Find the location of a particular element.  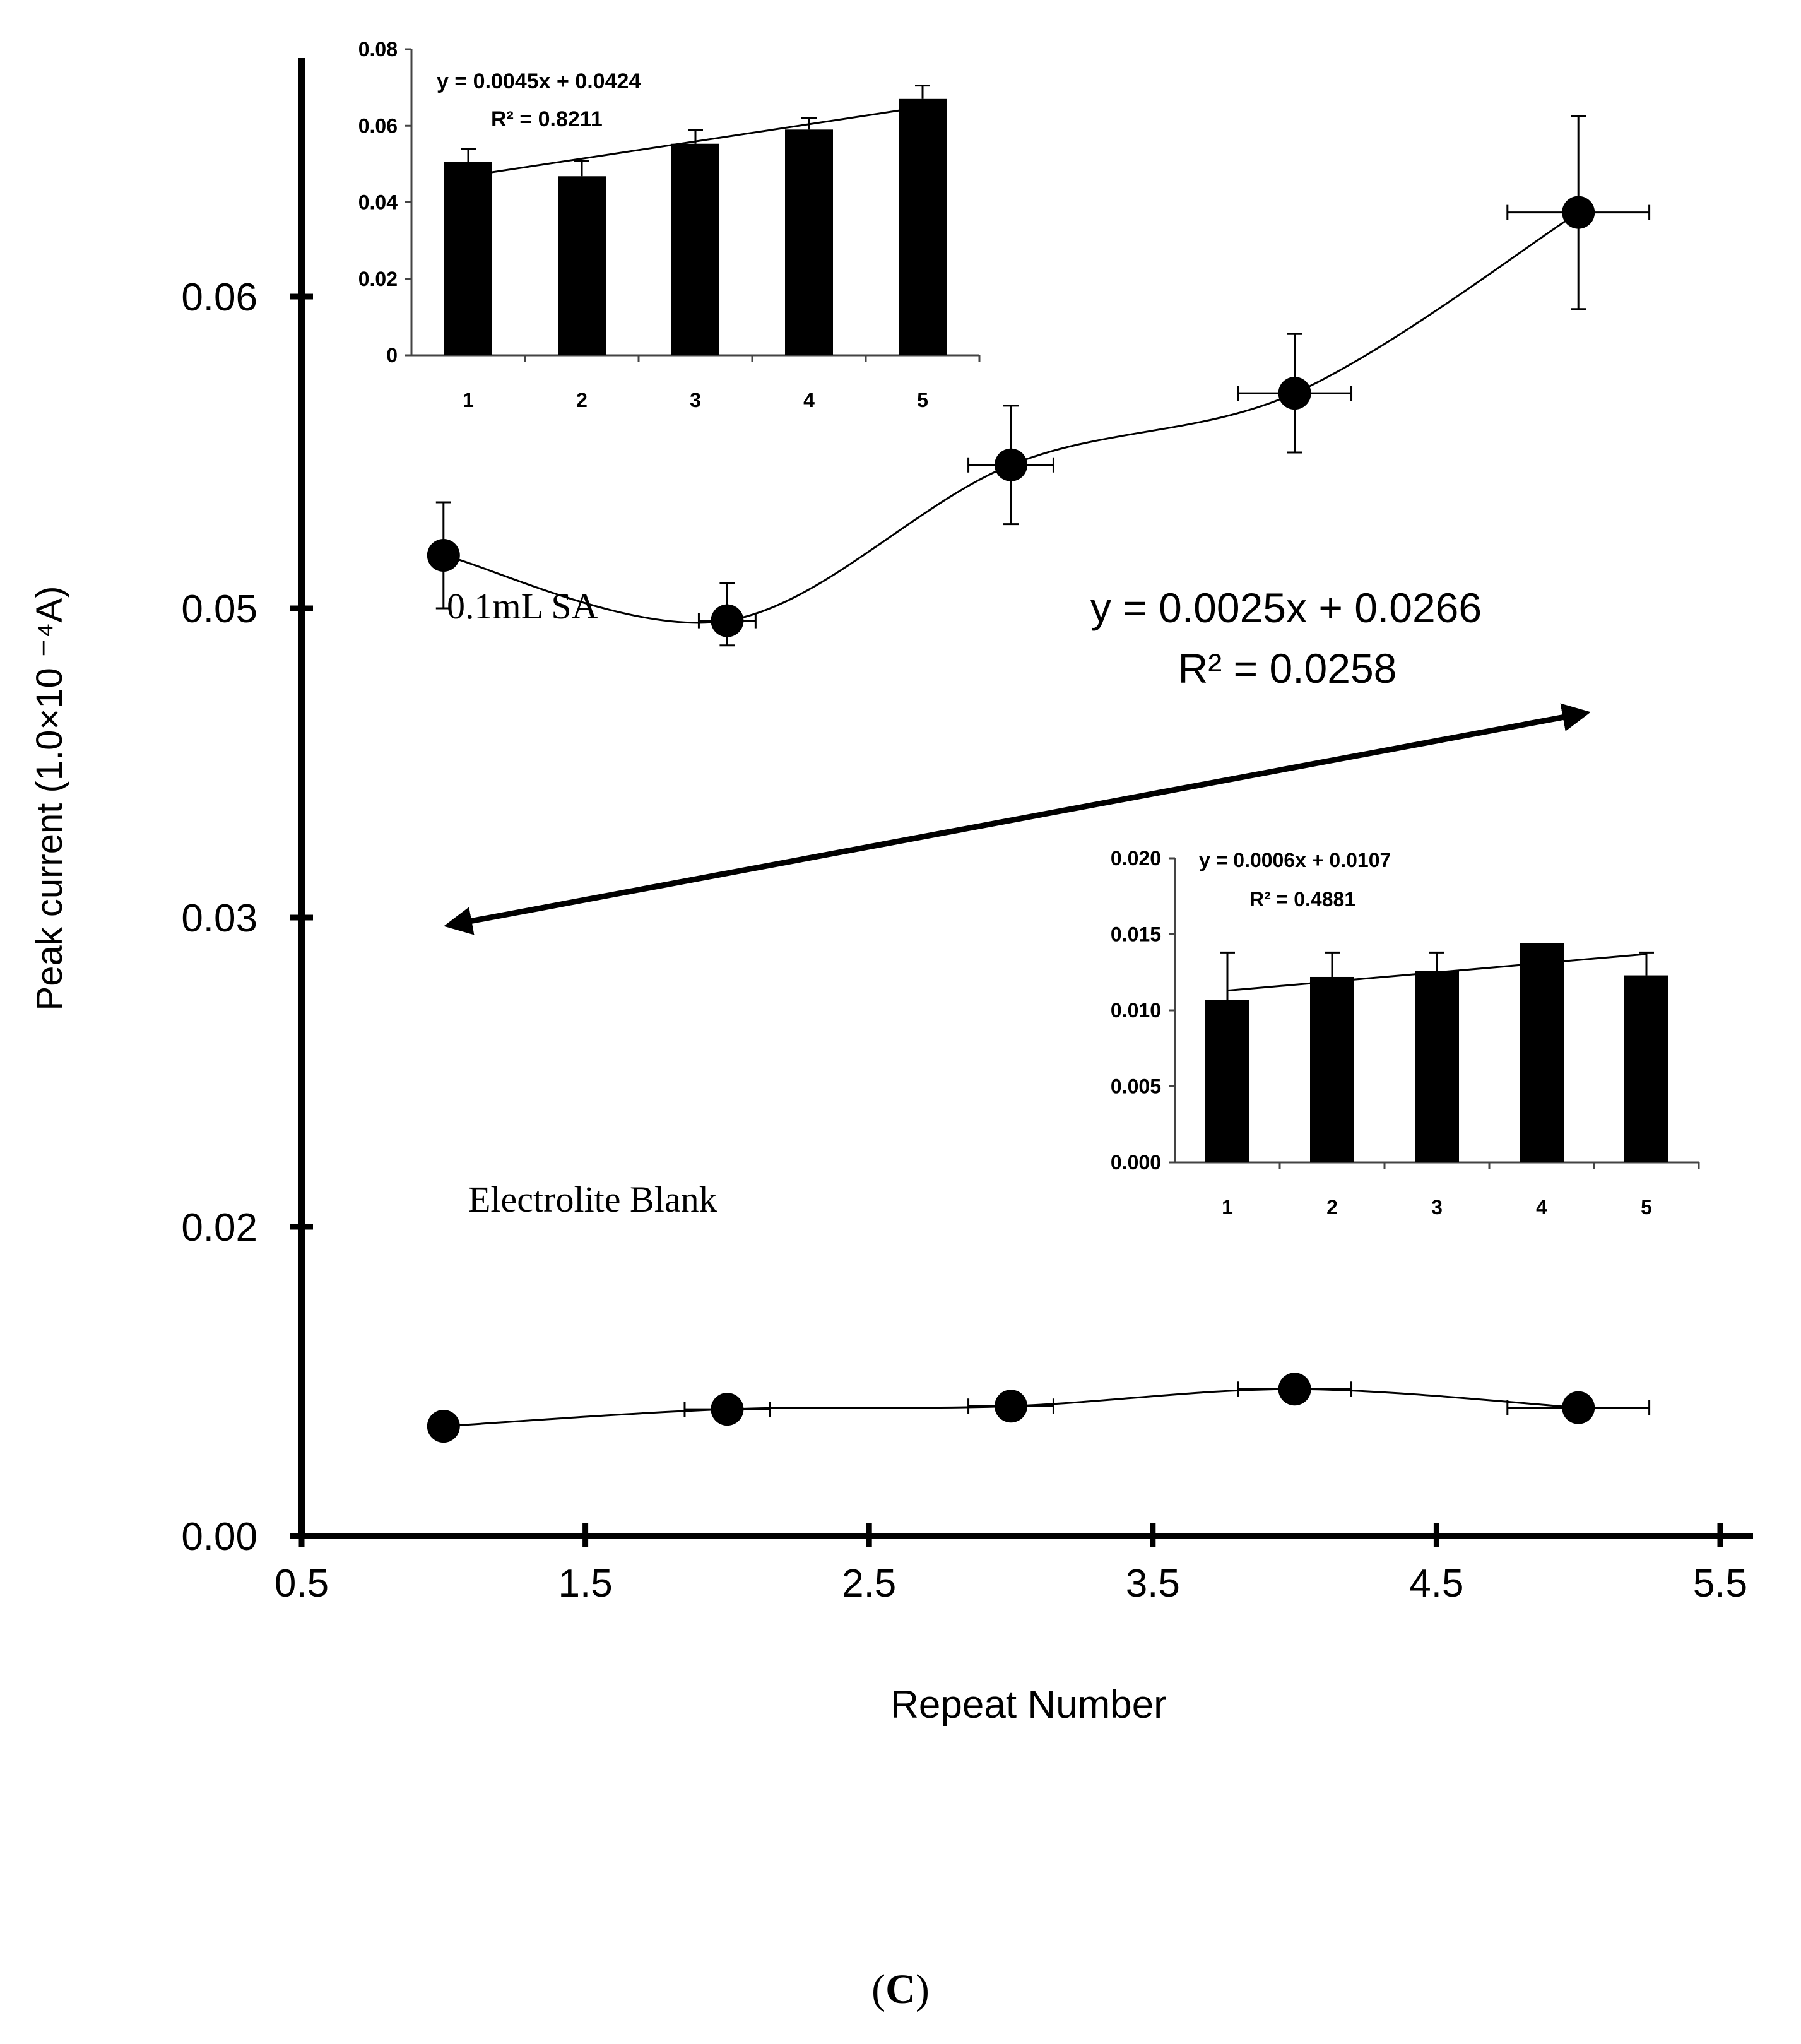

y-tick-label: 0.05 is located at coordinates (219, 609).